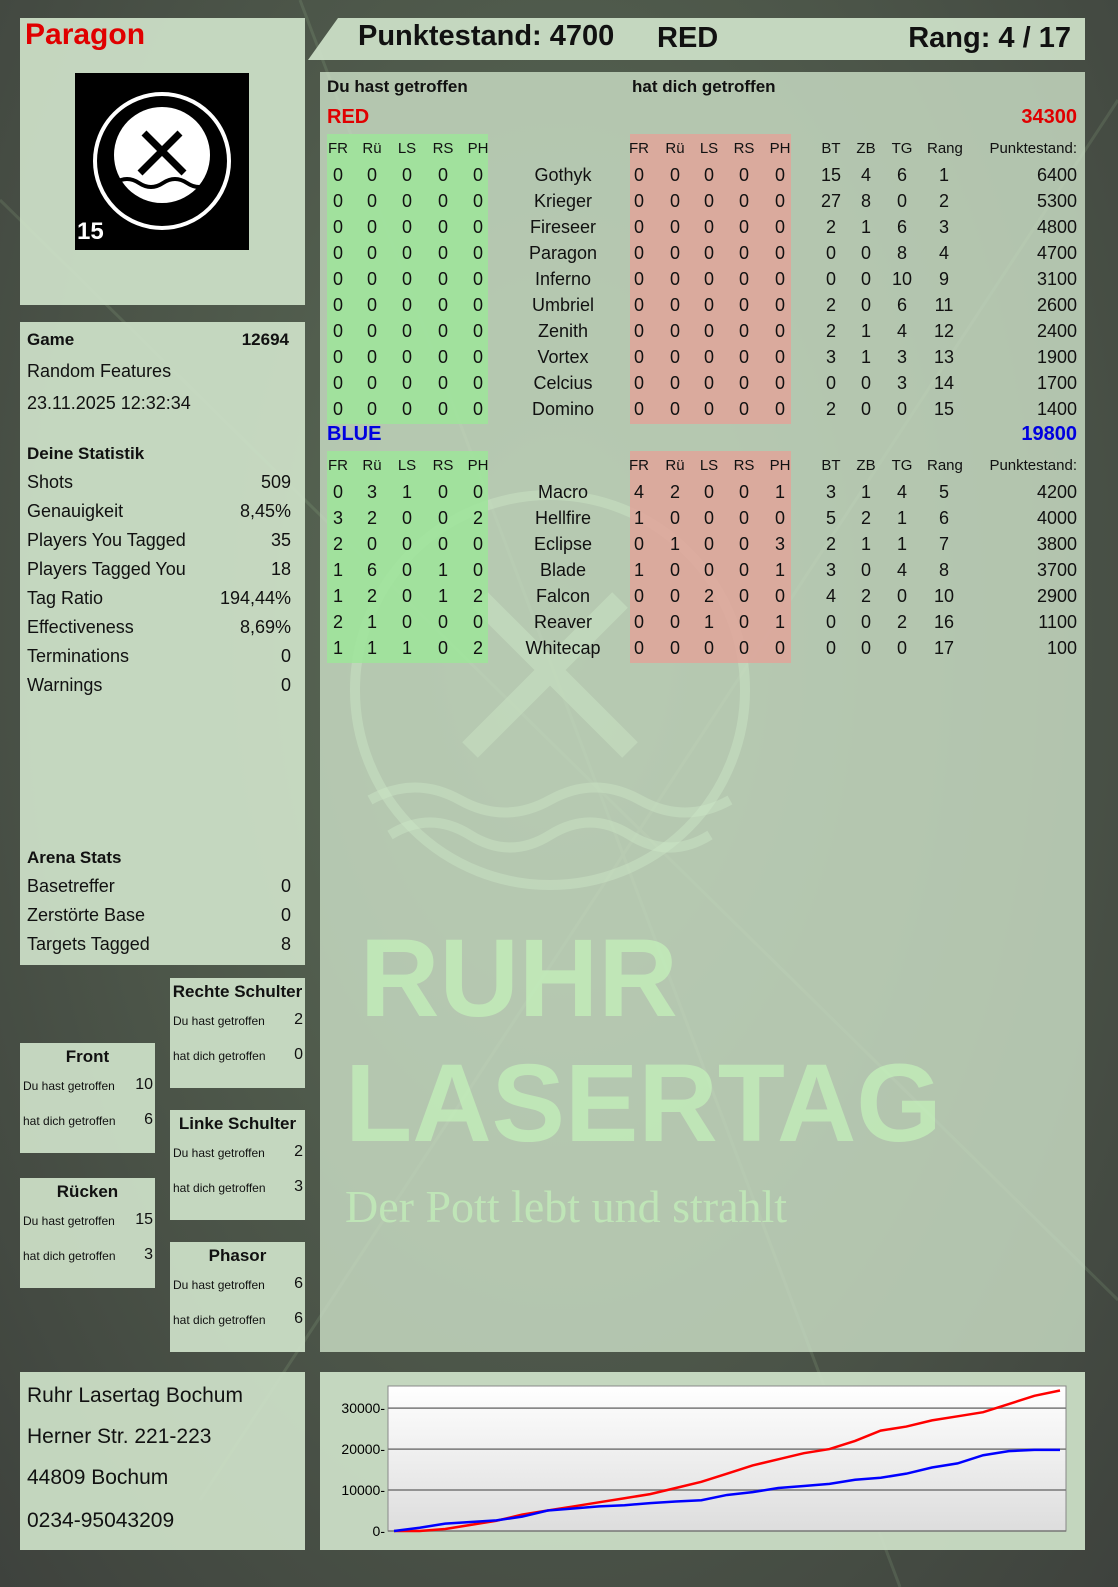  I want to click on player-row: 0 0 0 0 0 Inferno 0 0 0 0 0 0 0 10 9 3100, so click(702, 279).